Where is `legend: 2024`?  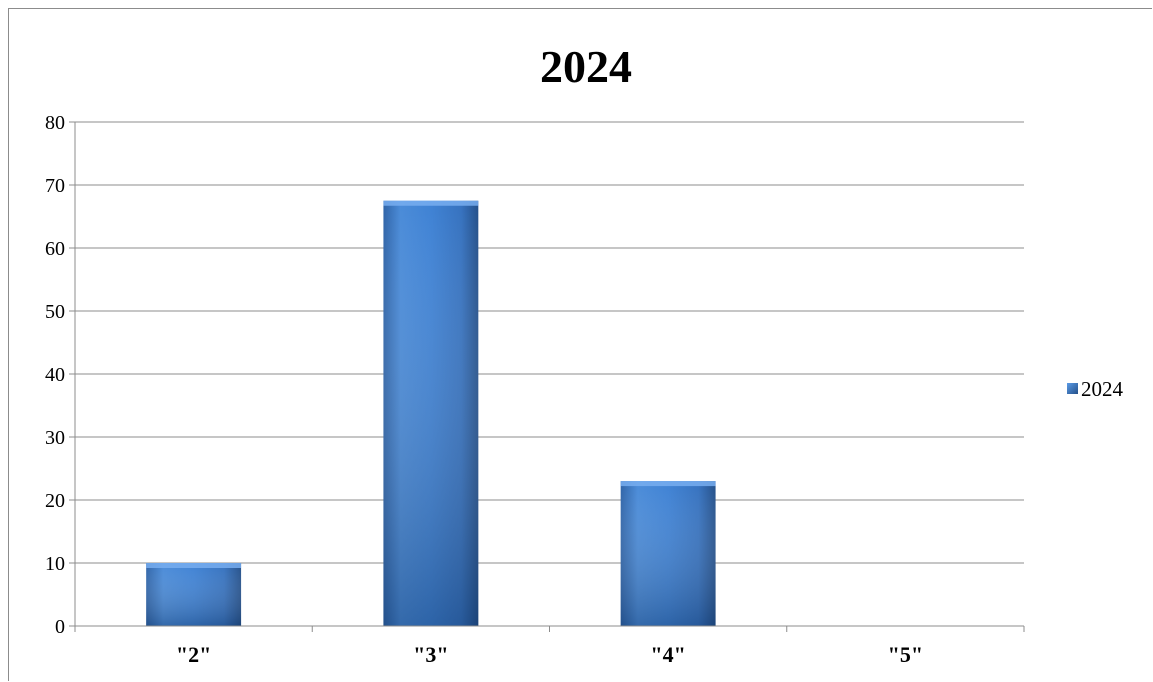 legend: 2024 is located at coordinates (1095, 389).